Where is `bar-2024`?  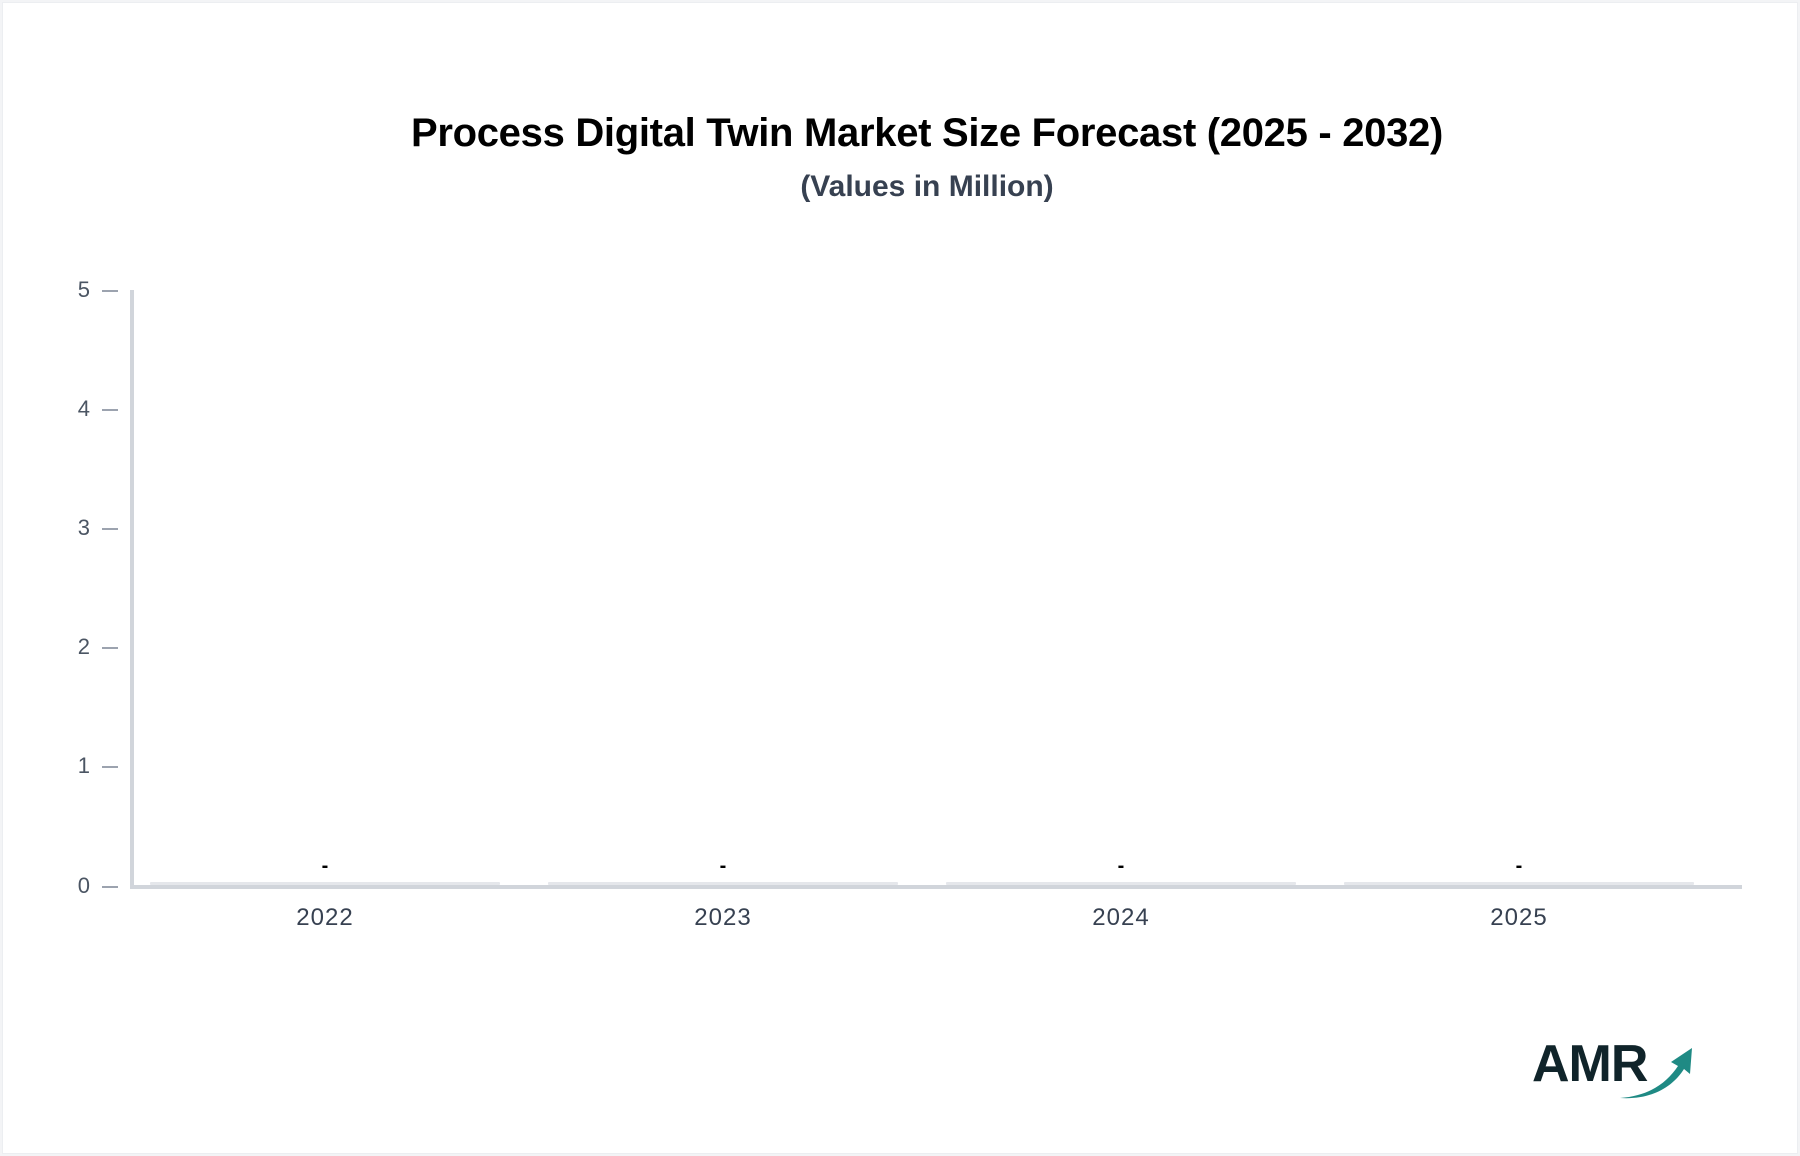
bar-2024 is located at coordinates (1121, 883).